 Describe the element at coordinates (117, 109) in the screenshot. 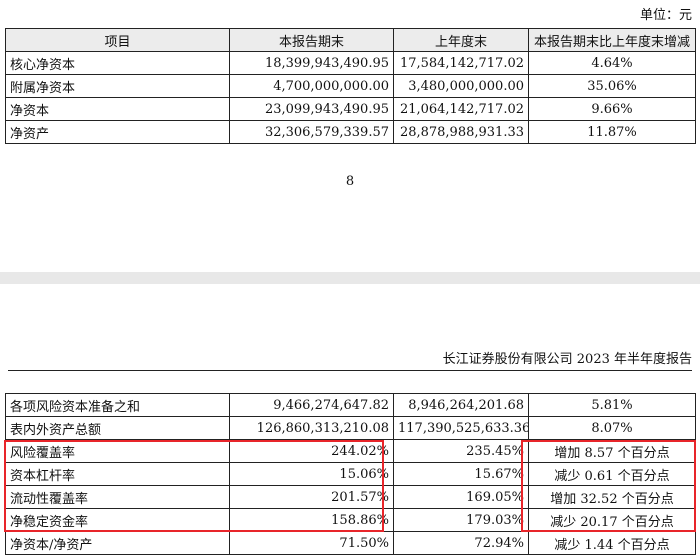

I see `row-label: 净资本` at that location.